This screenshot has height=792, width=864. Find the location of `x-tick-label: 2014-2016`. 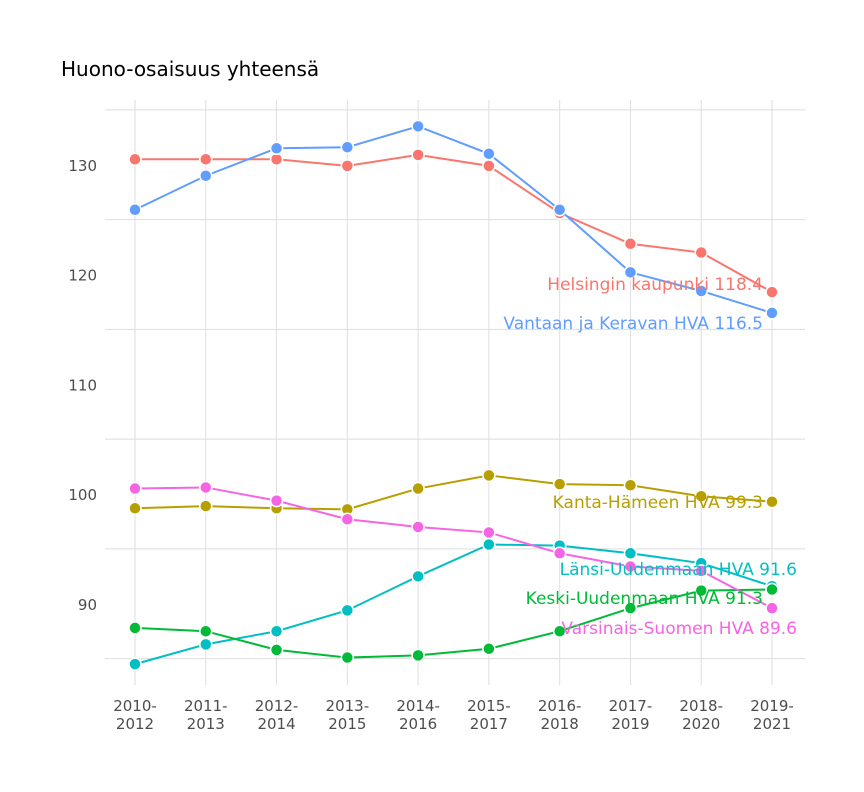

x-tick-label: 2014-2016 is located at coordinates (418, 715).